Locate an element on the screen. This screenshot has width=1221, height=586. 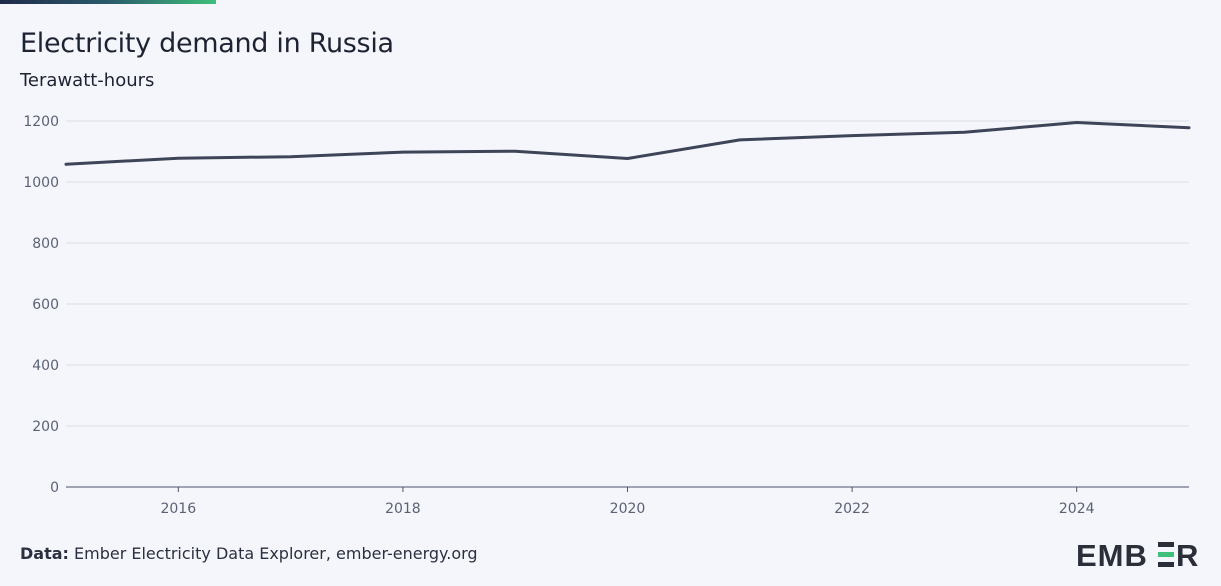
ember-logo: EMB R is located at coordinates (1137, 554).